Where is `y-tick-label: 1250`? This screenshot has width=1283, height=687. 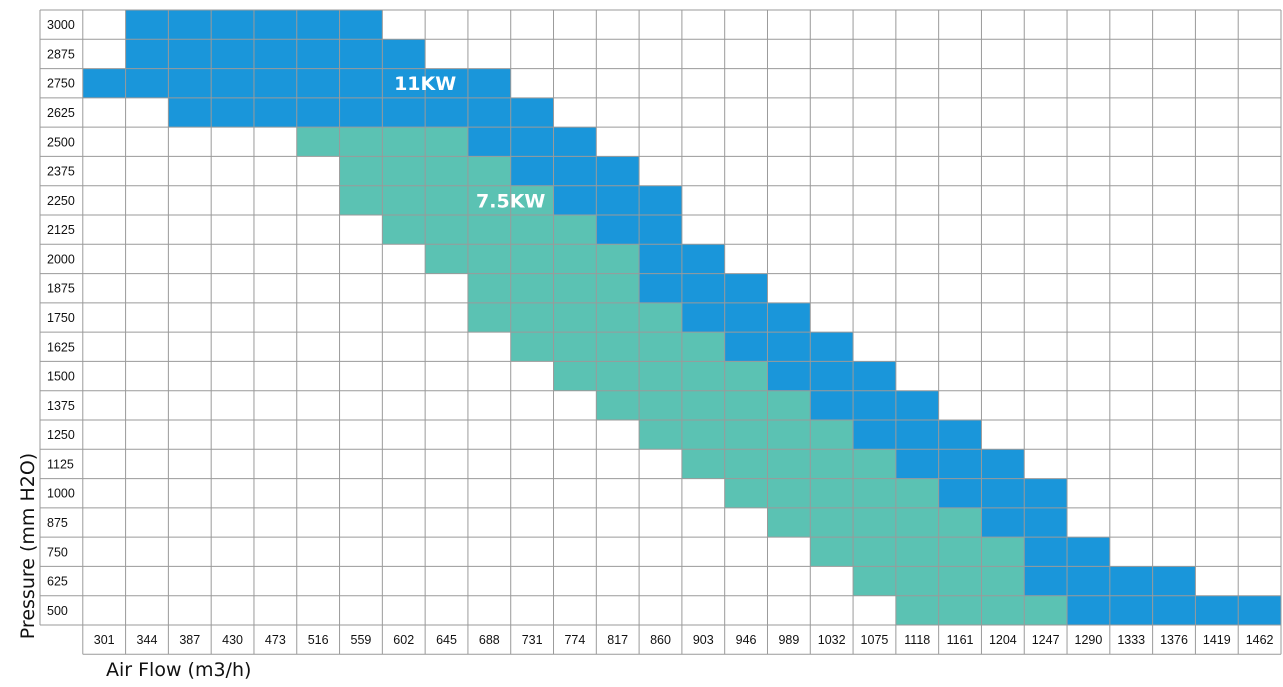
y-tick-label: 1250 is located at coordinates (61, 435).